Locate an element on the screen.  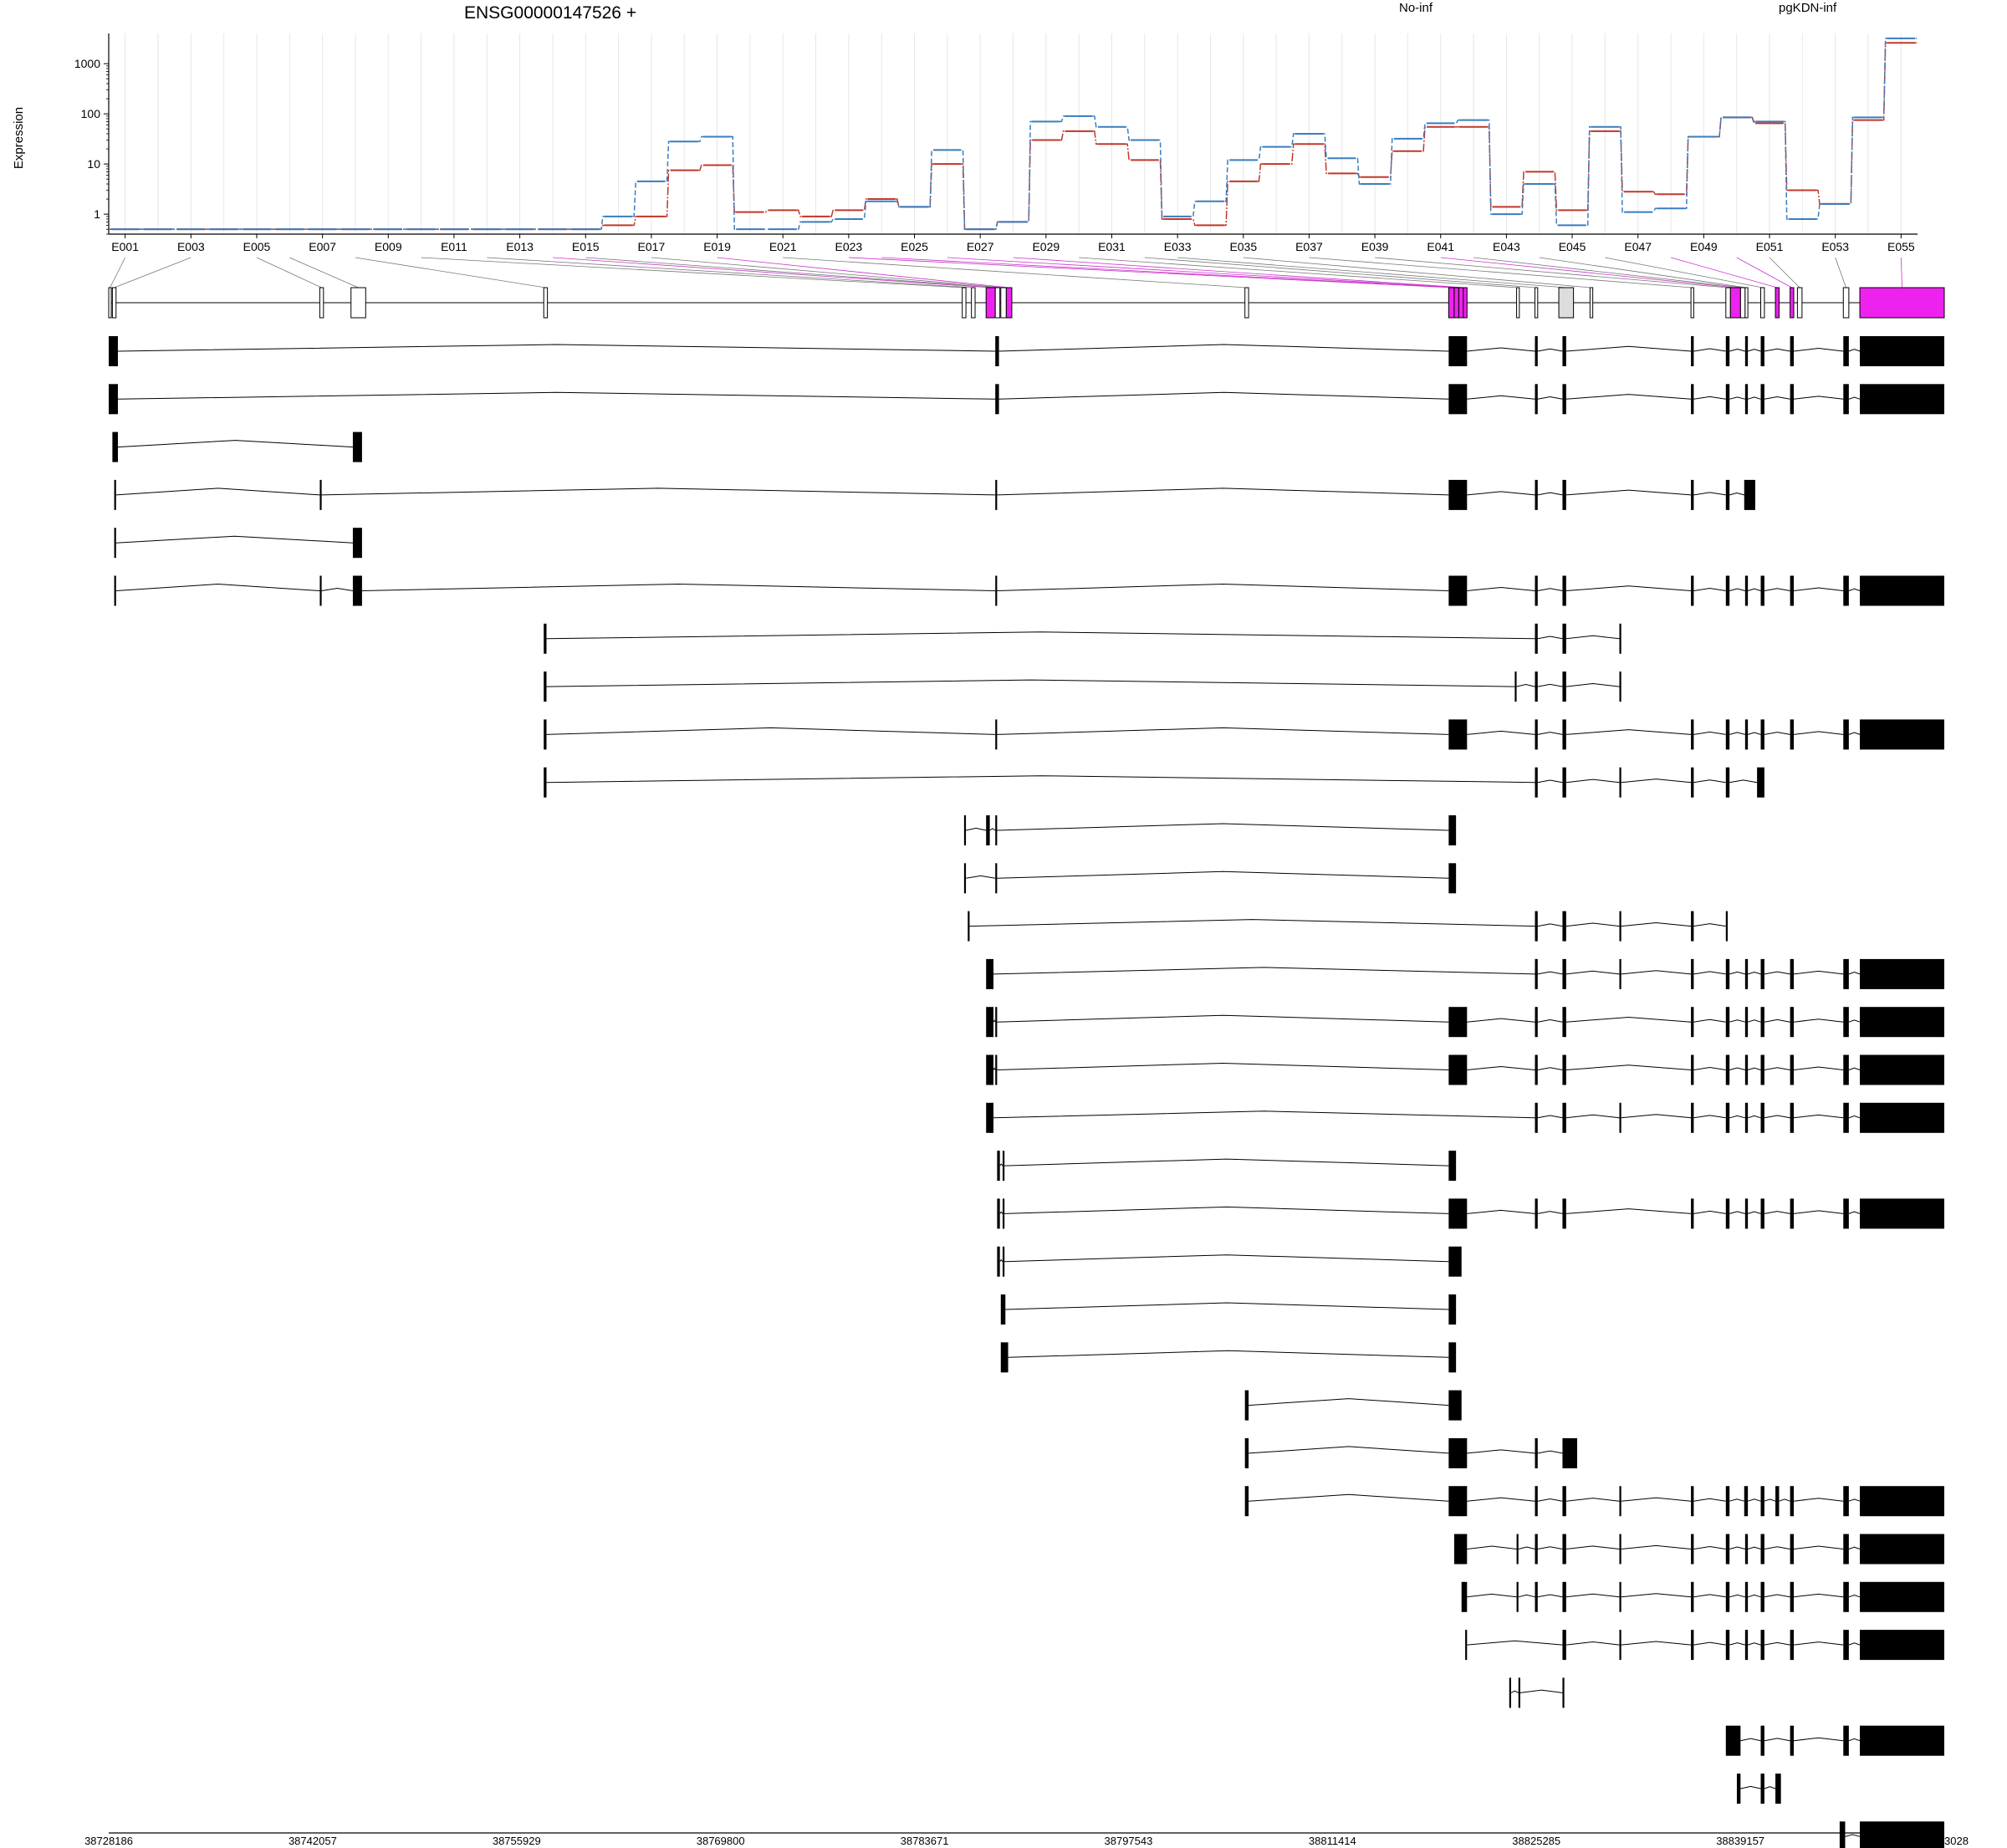
exon-label: E041 is located at coordinates (1440, 246).